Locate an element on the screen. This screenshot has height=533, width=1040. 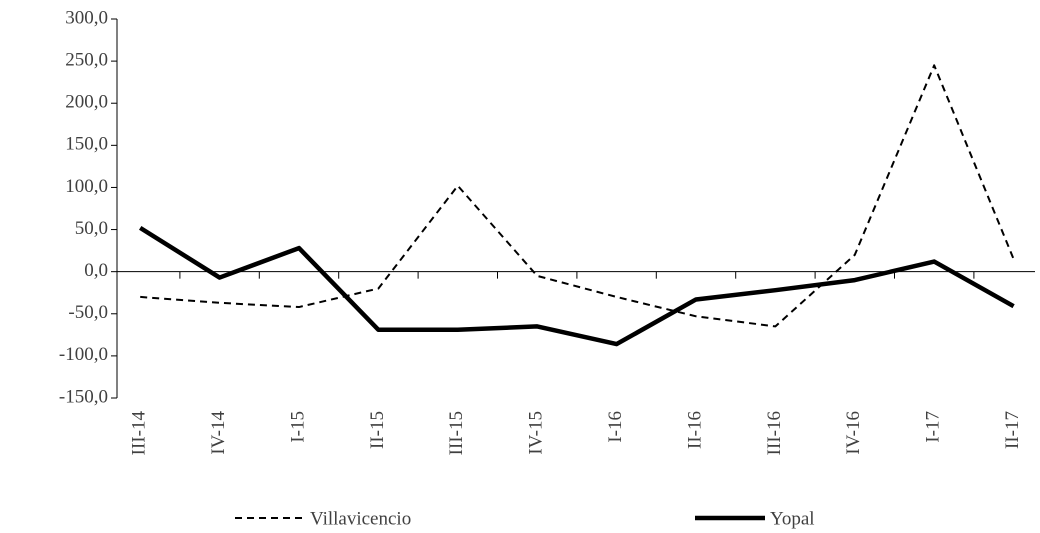
x-tick-label: IV-16 is located at coordinates (853, 433).